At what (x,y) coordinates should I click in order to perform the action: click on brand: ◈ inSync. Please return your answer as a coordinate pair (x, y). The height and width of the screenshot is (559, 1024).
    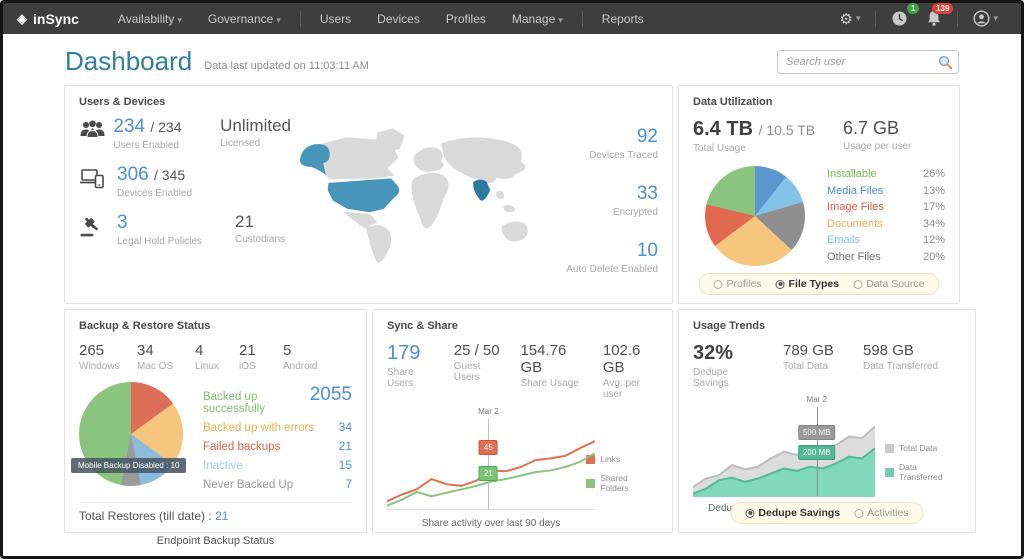
    Looking at the image, I should click on (48, 19).